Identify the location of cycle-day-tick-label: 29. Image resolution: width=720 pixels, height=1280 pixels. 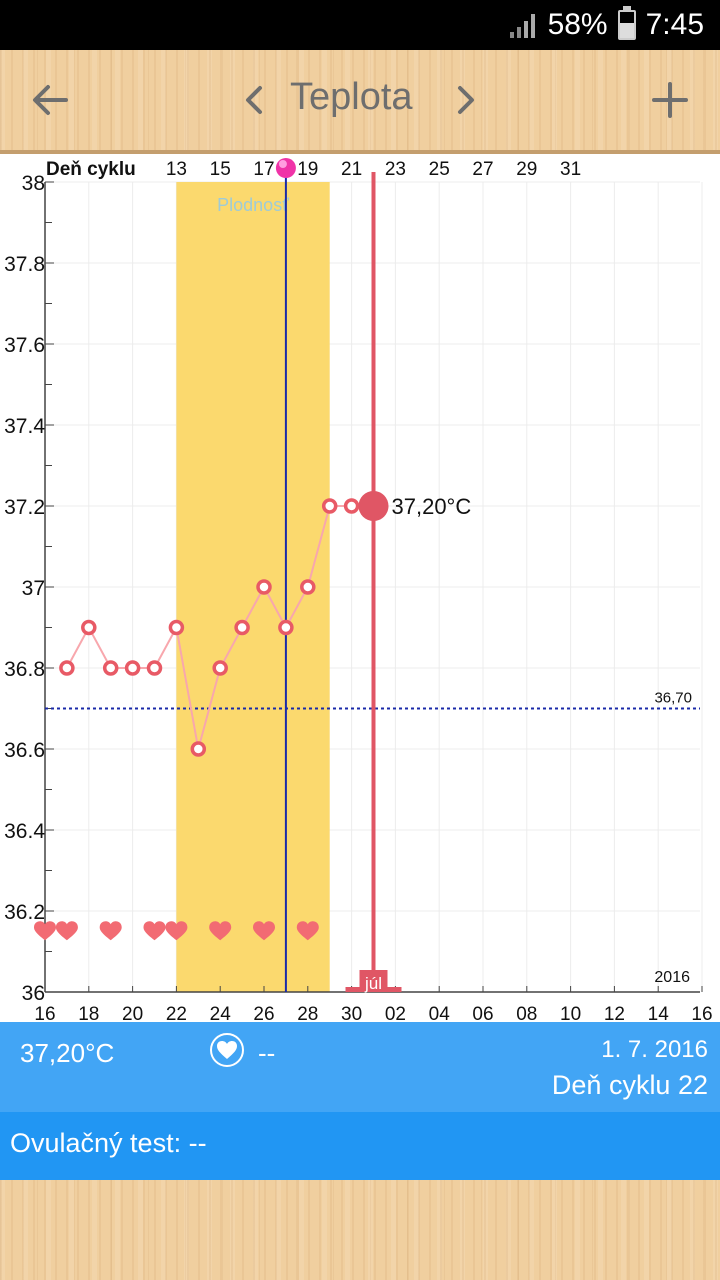
(526, 169).